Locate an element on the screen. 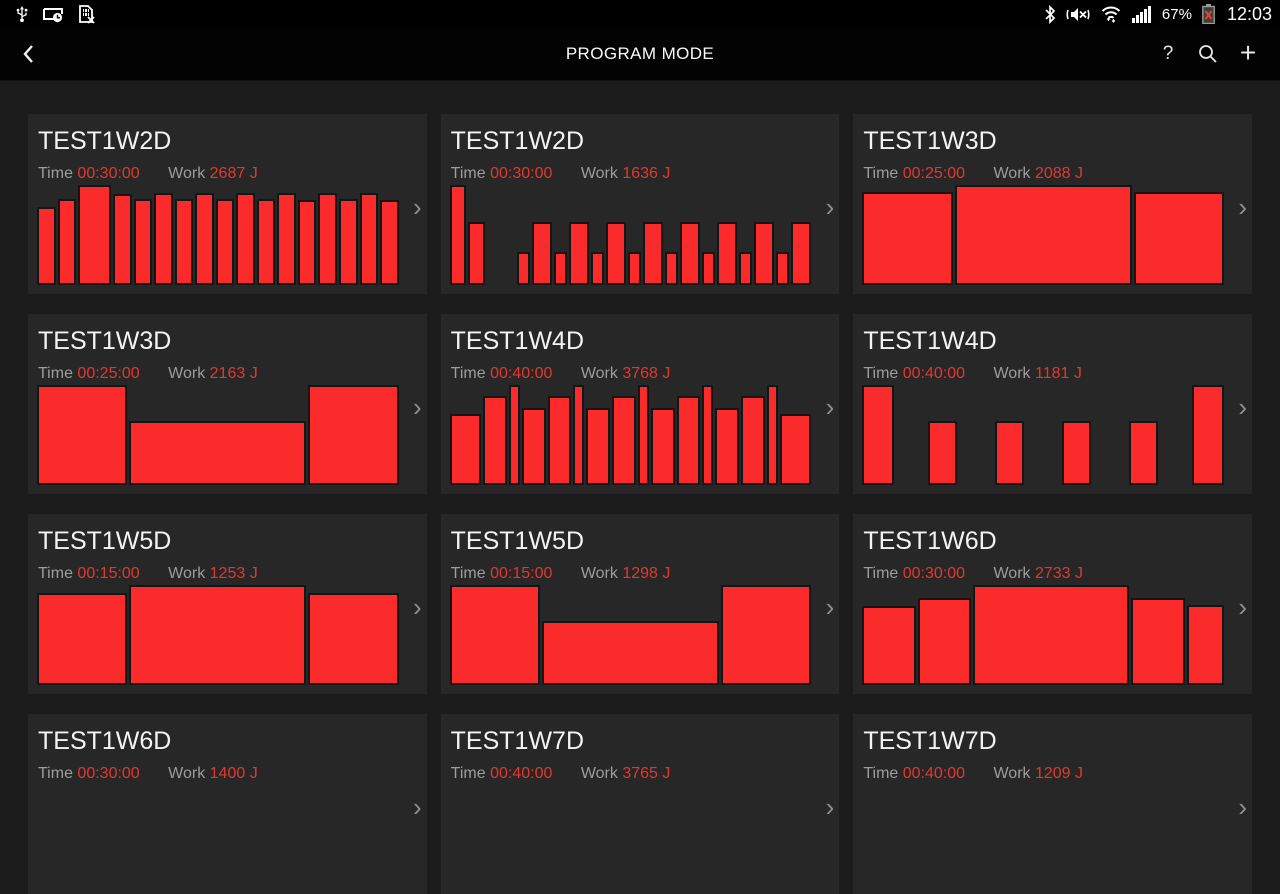 The height and width of the screenshot is (894, 1280). program-meta: Time 00:25:00 Work 2163 J is located at coordinates (227, 374).